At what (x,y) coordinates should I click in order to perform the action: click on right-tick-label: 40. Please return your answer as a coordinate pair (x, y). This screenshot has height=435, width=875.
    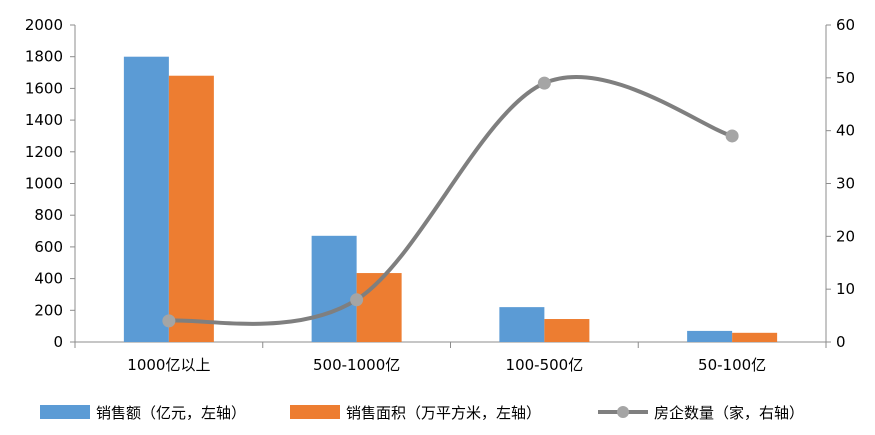
    Looking at the image, I should click on (845, 131).